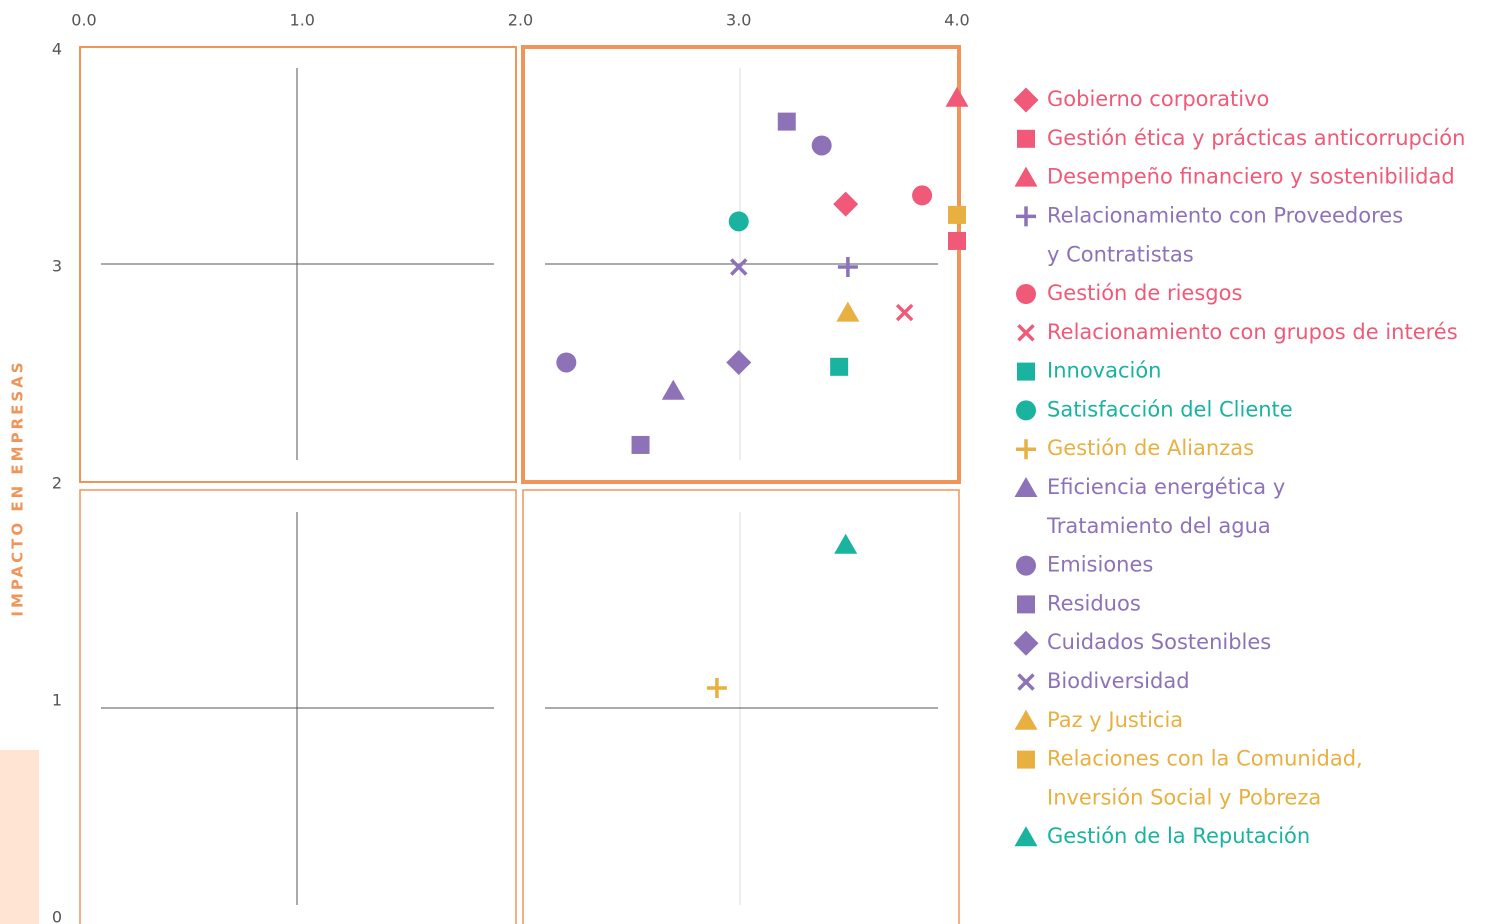  I want to click on x-tick-label: 2.0, so click(520, 20).